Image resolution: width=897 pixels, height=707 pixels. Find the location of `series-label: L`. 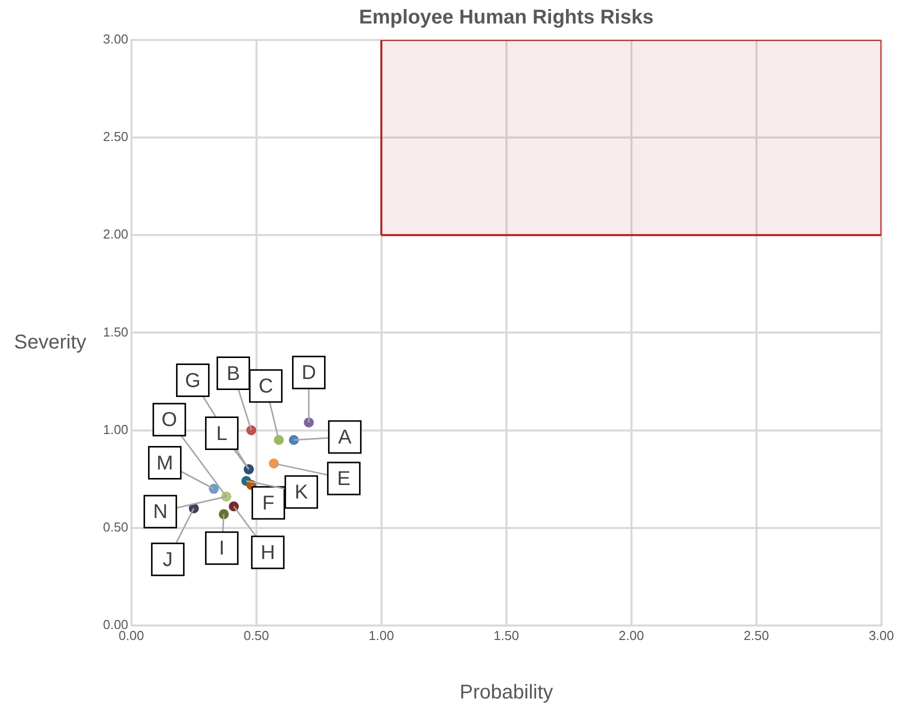

series-label: L is located at coordinates (222, 433).